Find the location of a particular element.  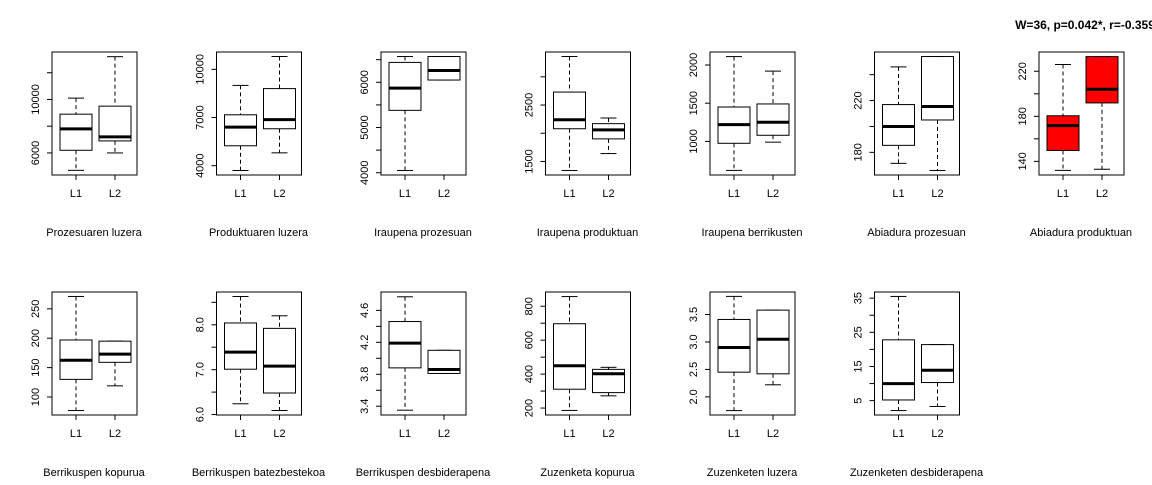

y-tick-label: 140 is located at coordinates (1023, 161).